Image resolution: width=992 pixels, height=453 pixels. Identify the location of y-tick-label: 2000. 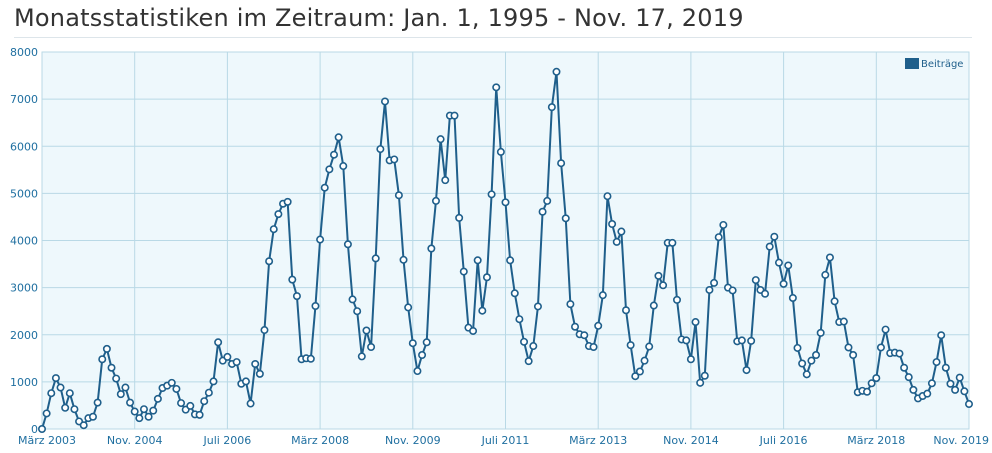
(24, 335).